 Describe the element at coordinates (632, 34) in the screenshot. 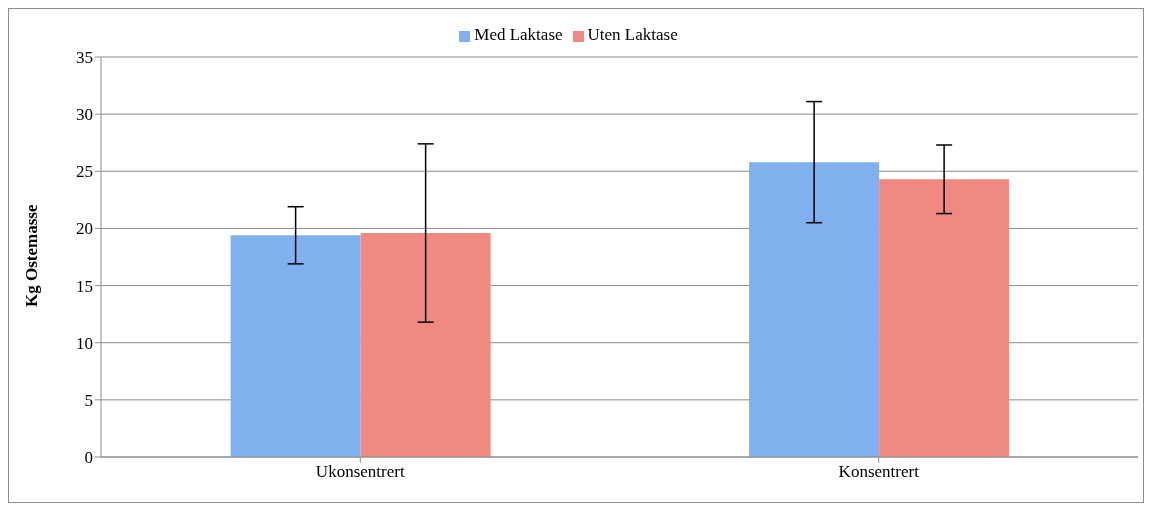

I see `legend-label: Uten Laktase` at that location.